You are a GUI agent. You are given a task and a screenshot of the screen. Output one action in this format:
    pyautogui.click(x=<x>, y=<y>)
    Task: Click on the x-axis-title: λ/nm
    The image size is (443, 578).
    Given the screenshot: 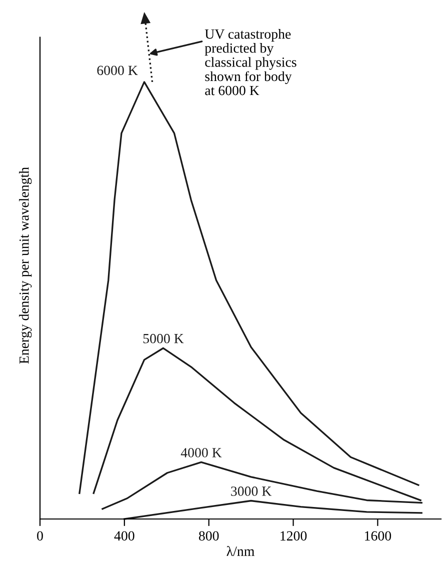 What is the action you would take?
    pyautogui.click(x=240, y=551)
    